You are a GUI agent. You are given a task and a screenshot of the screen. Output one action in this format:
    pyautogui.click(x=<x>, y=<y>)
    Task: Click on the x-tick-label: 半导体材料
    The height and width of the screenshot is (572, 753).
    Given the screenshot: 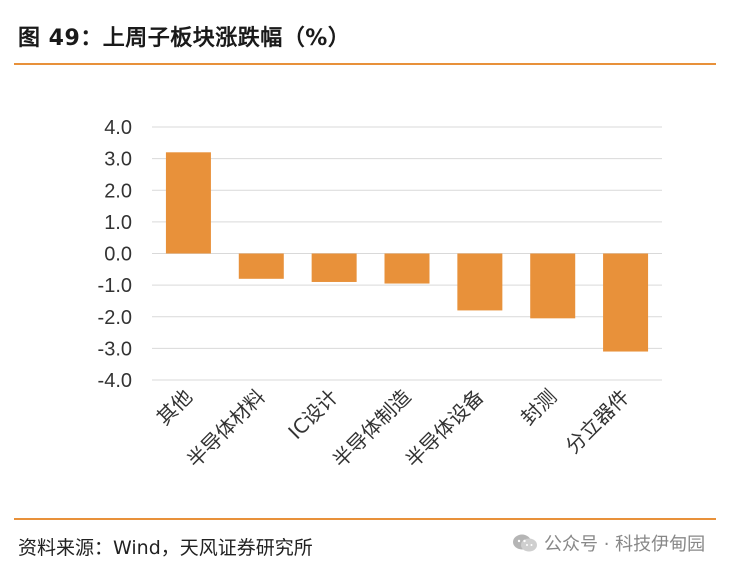 What is the action you would take?
    pyautogui.click(x=226, y=429)
    